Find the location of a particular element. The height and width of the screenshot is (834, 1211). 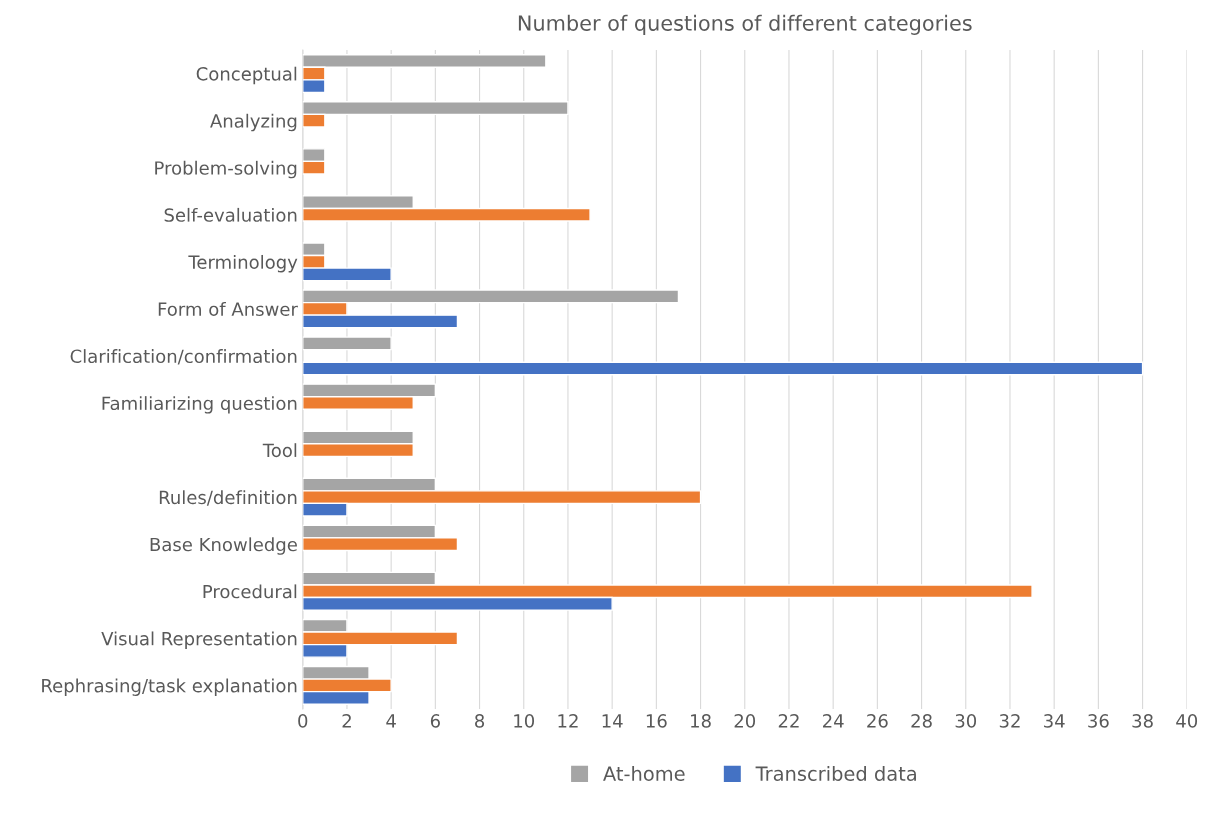

x-tick-label: 28 is located at coordinates (921, 721).